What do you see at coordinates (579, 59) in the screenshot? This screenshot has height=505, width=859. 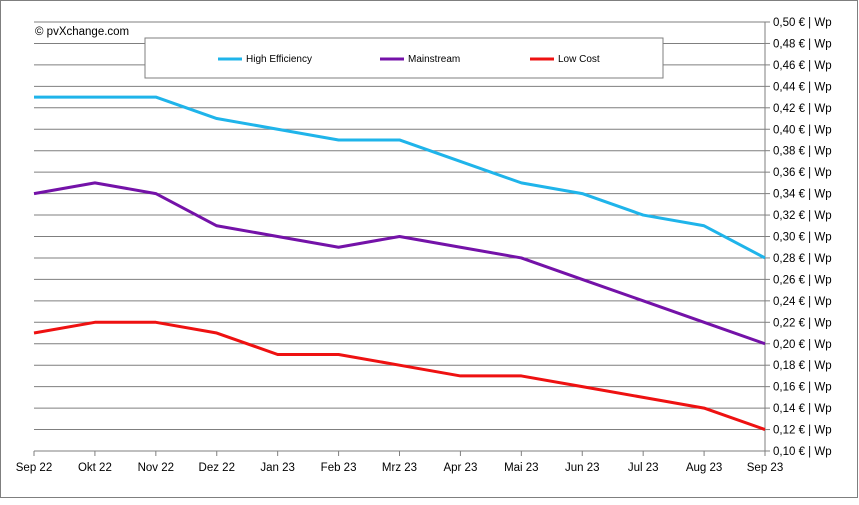 I see `legend-label: Low Cost` at bounding box center [579, 59].